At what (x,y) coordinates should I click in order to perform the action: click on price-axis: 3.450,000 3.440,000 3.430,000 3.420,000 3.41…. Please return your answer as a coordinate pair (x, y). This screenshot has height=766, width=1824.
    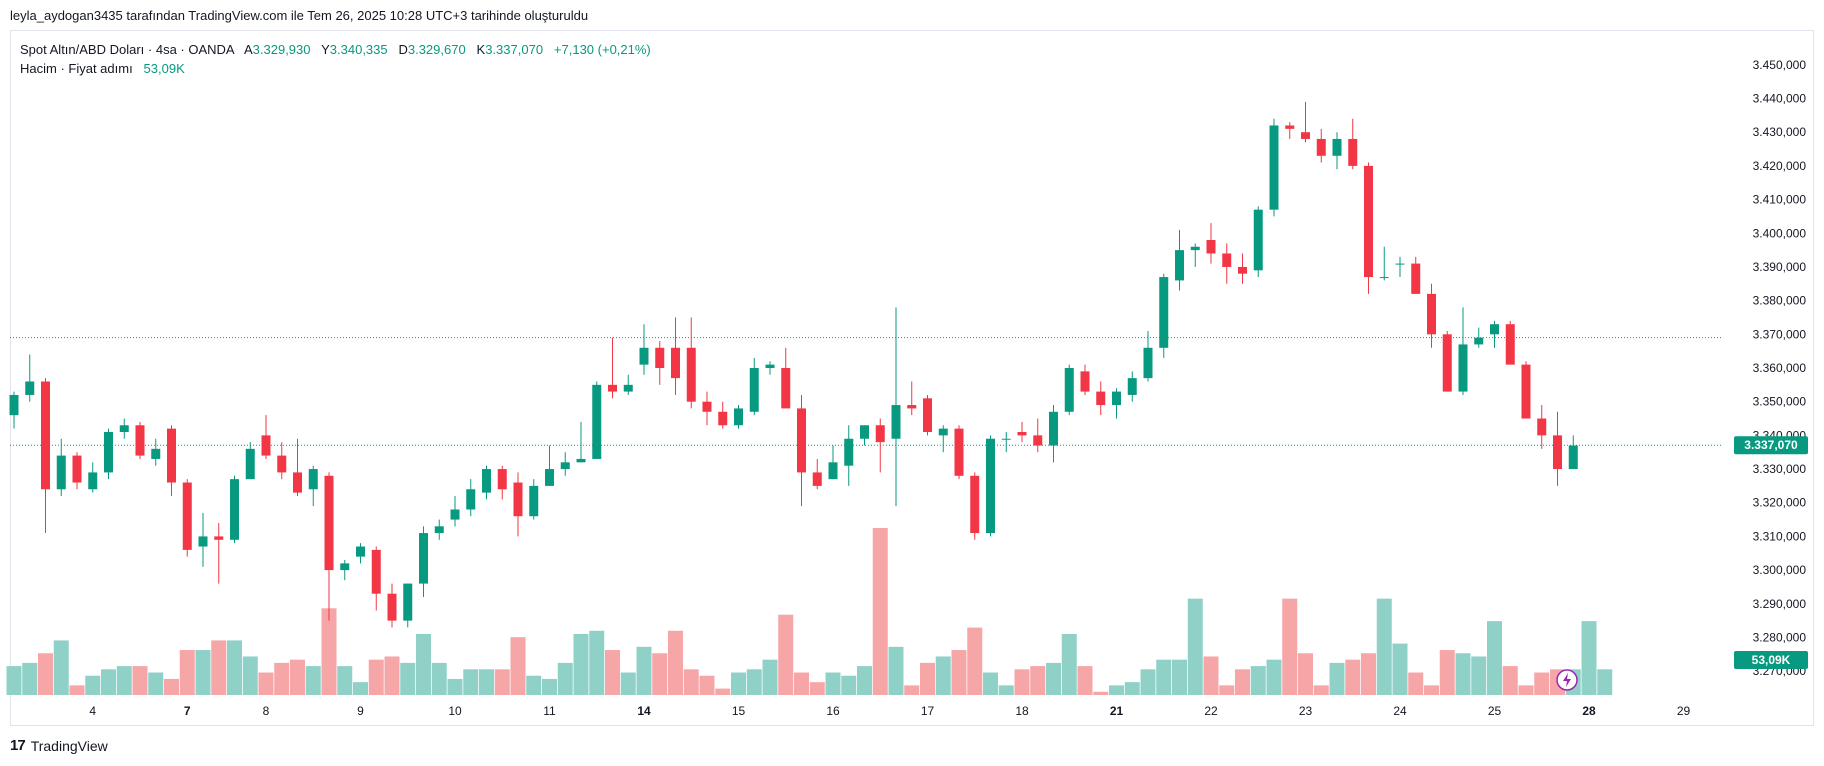
    Looking at the image, I should click on (1780, 368).